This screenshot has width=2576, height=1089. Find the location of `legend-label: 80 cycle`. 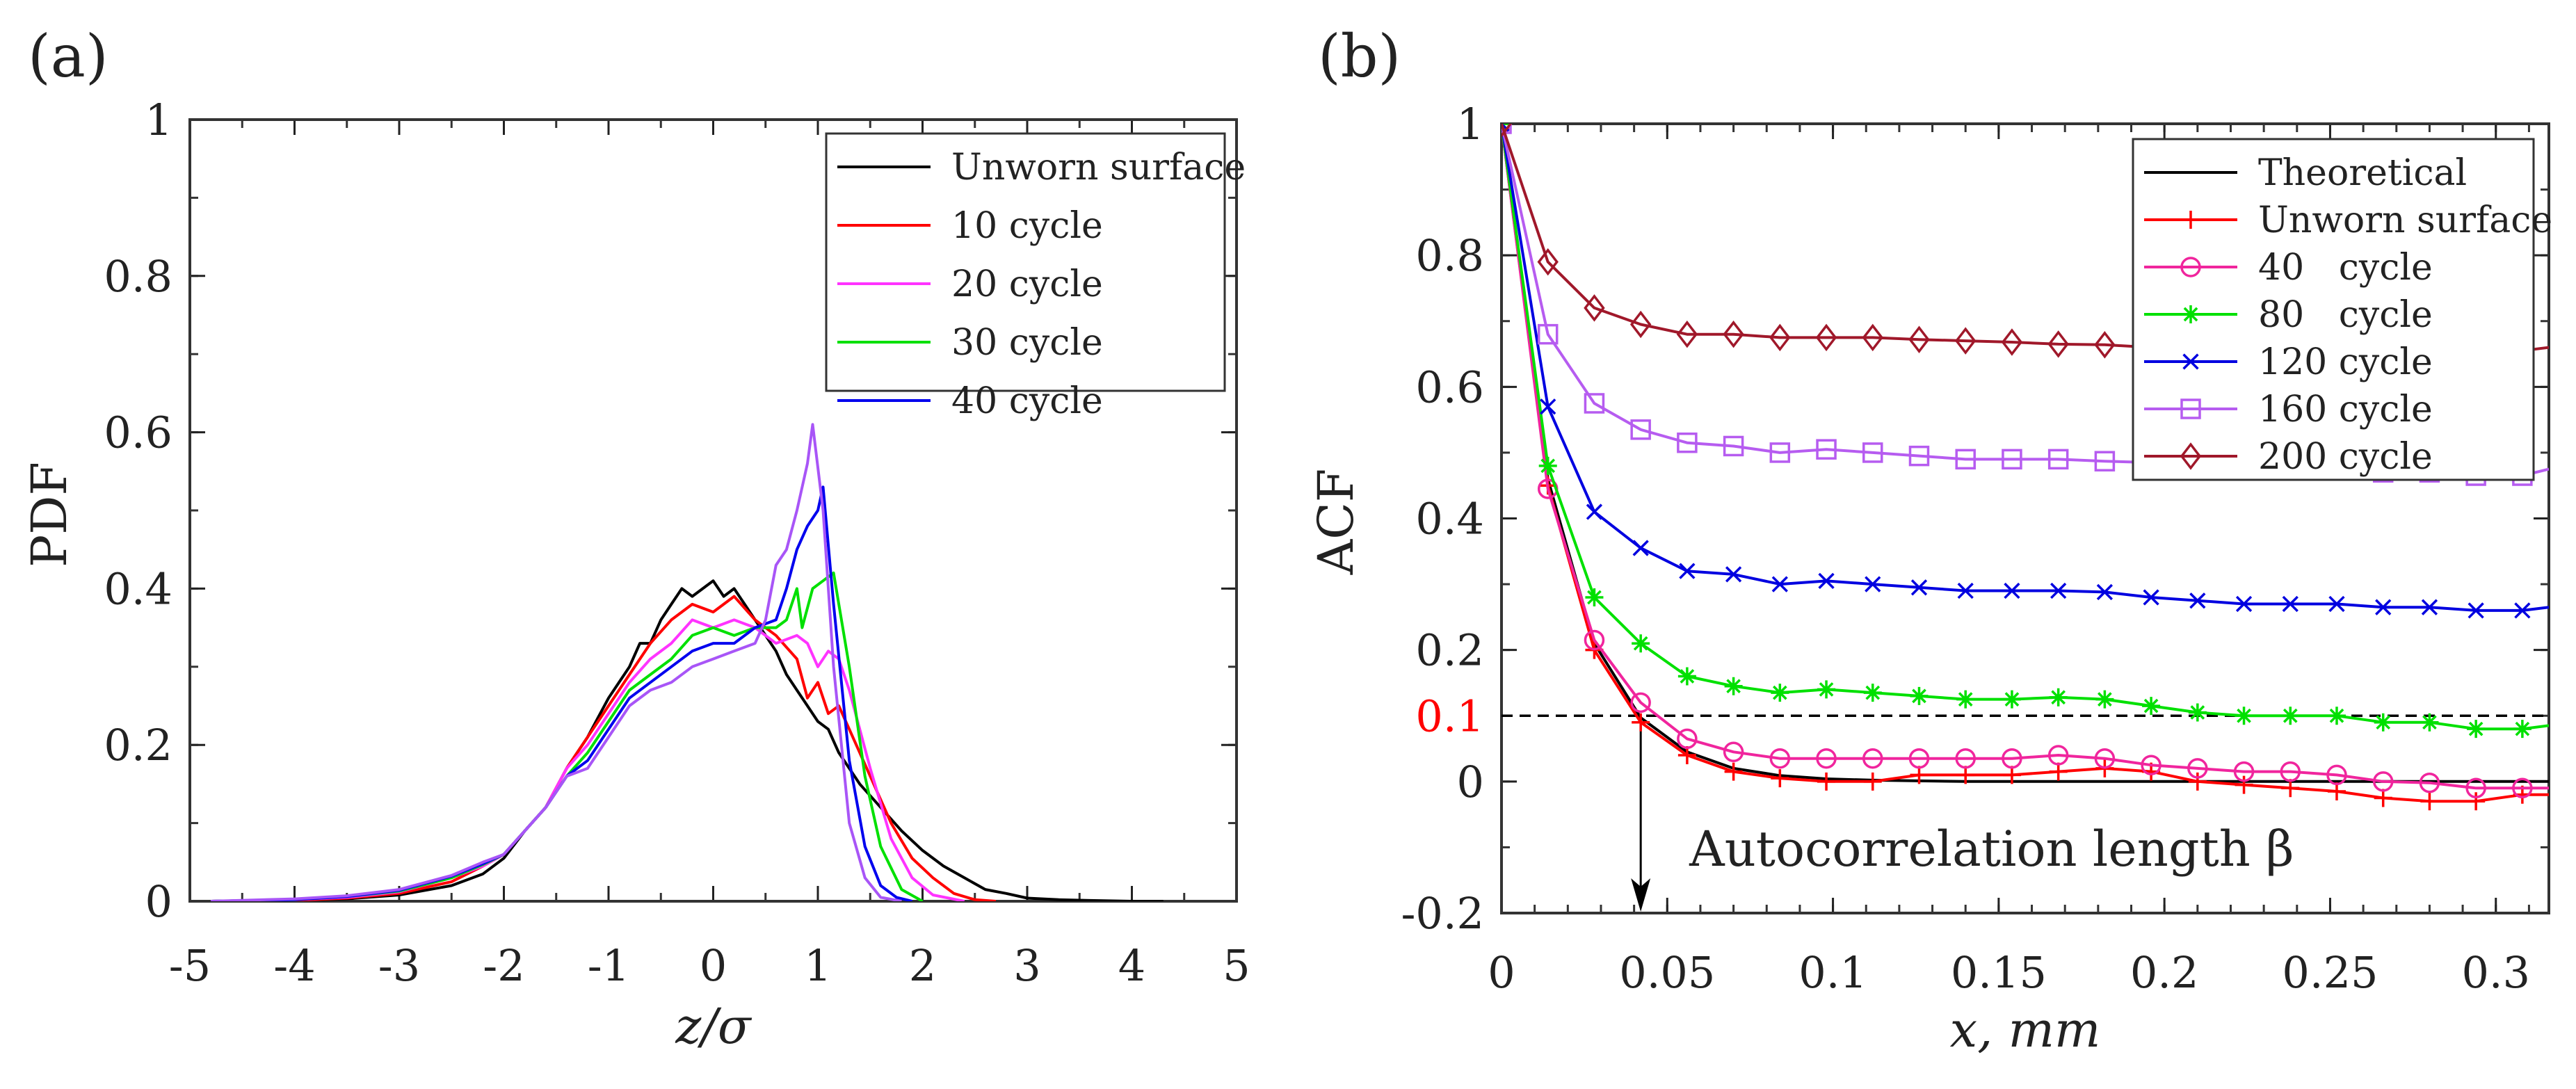

legend-label: 80 cycle is located at coordinates (2346, 315).